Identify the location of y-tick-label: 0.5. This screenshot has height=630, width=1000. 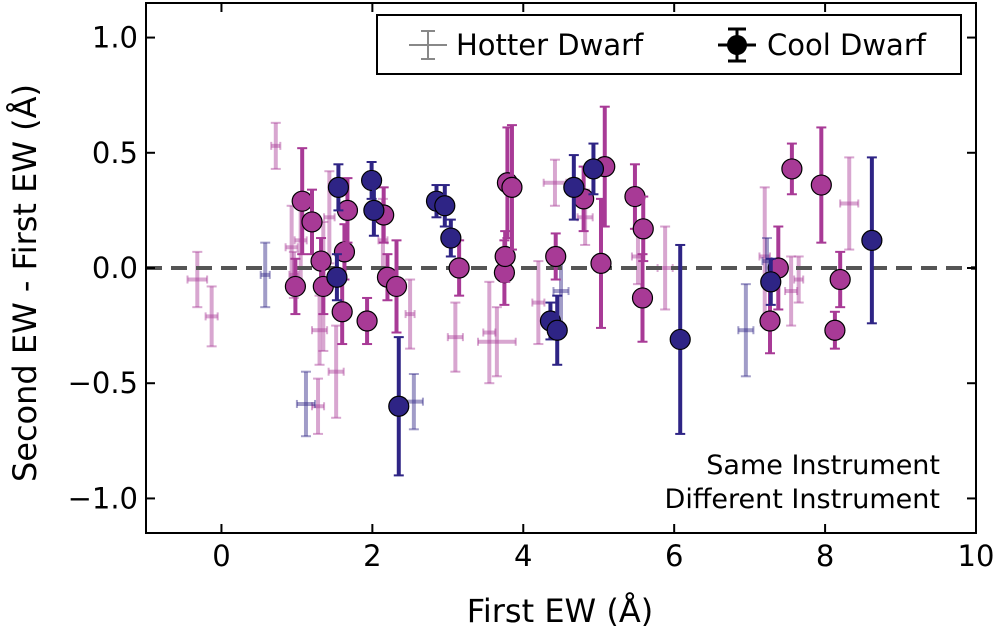
(115, 153).